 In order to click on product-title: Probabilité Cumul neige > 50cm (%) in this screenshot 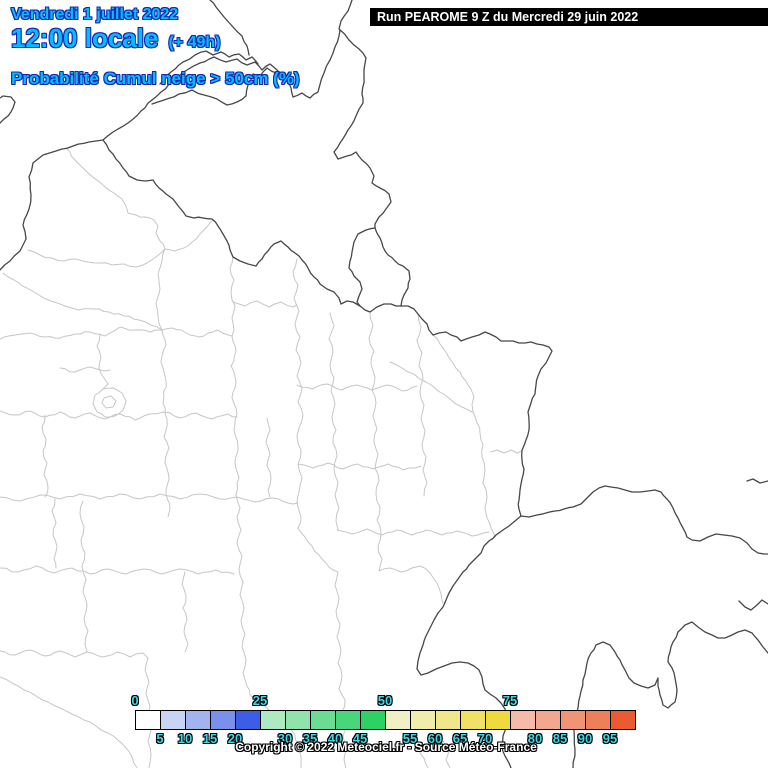, I will do `click(155, 78)`.